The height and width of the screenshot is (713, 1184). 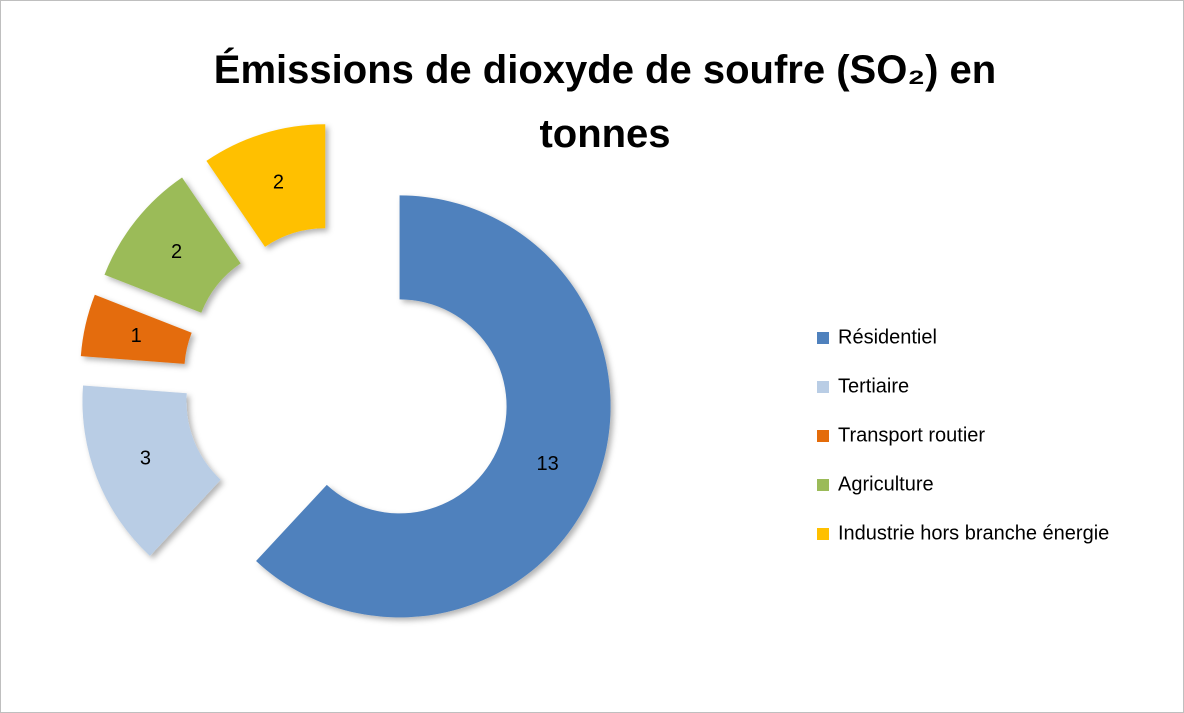 What do you see at coordinates (911, 435) in the screenshot?
I see `legend-label: Transport routier` at bounding box center [911, 435].